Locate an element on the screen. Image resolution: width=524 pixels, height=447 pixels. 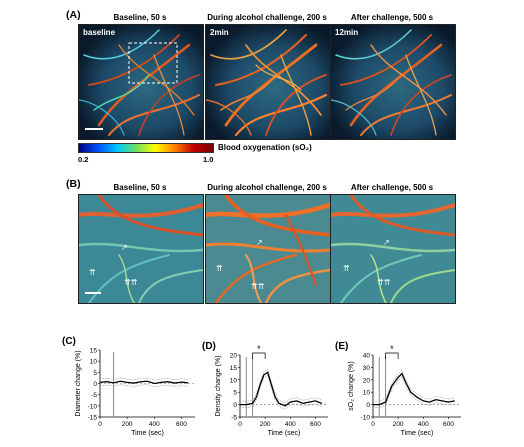
zoomed-image-baseline: ⇈ ⇈⇈ ↗ is located at coordinates (141, 249).